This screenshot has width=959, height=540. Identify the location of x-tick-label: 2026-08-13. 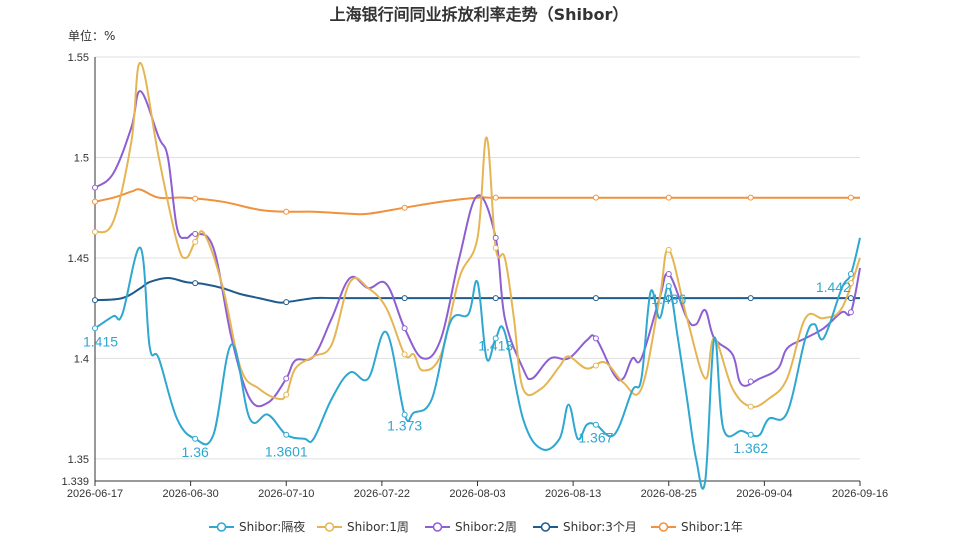
(573, 494).